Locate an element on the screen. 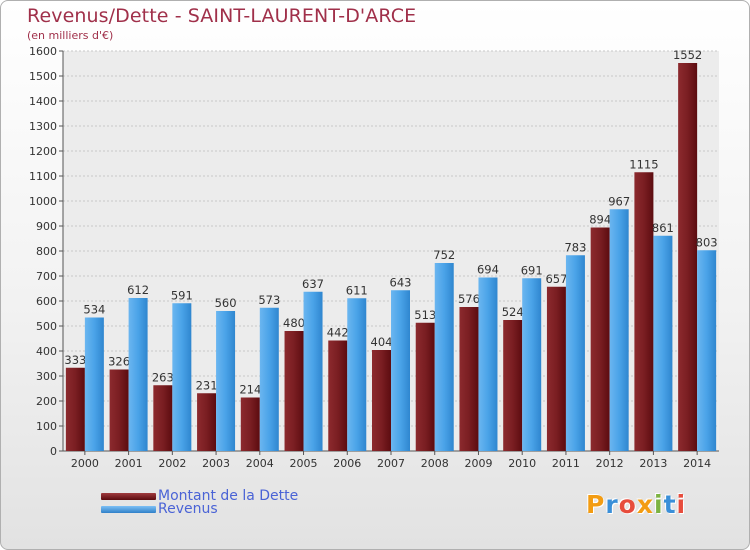 The width and height of the screenshot is (750, 550). legend-label-dette: Montant de la Dette is located at coordinates (228, 496).